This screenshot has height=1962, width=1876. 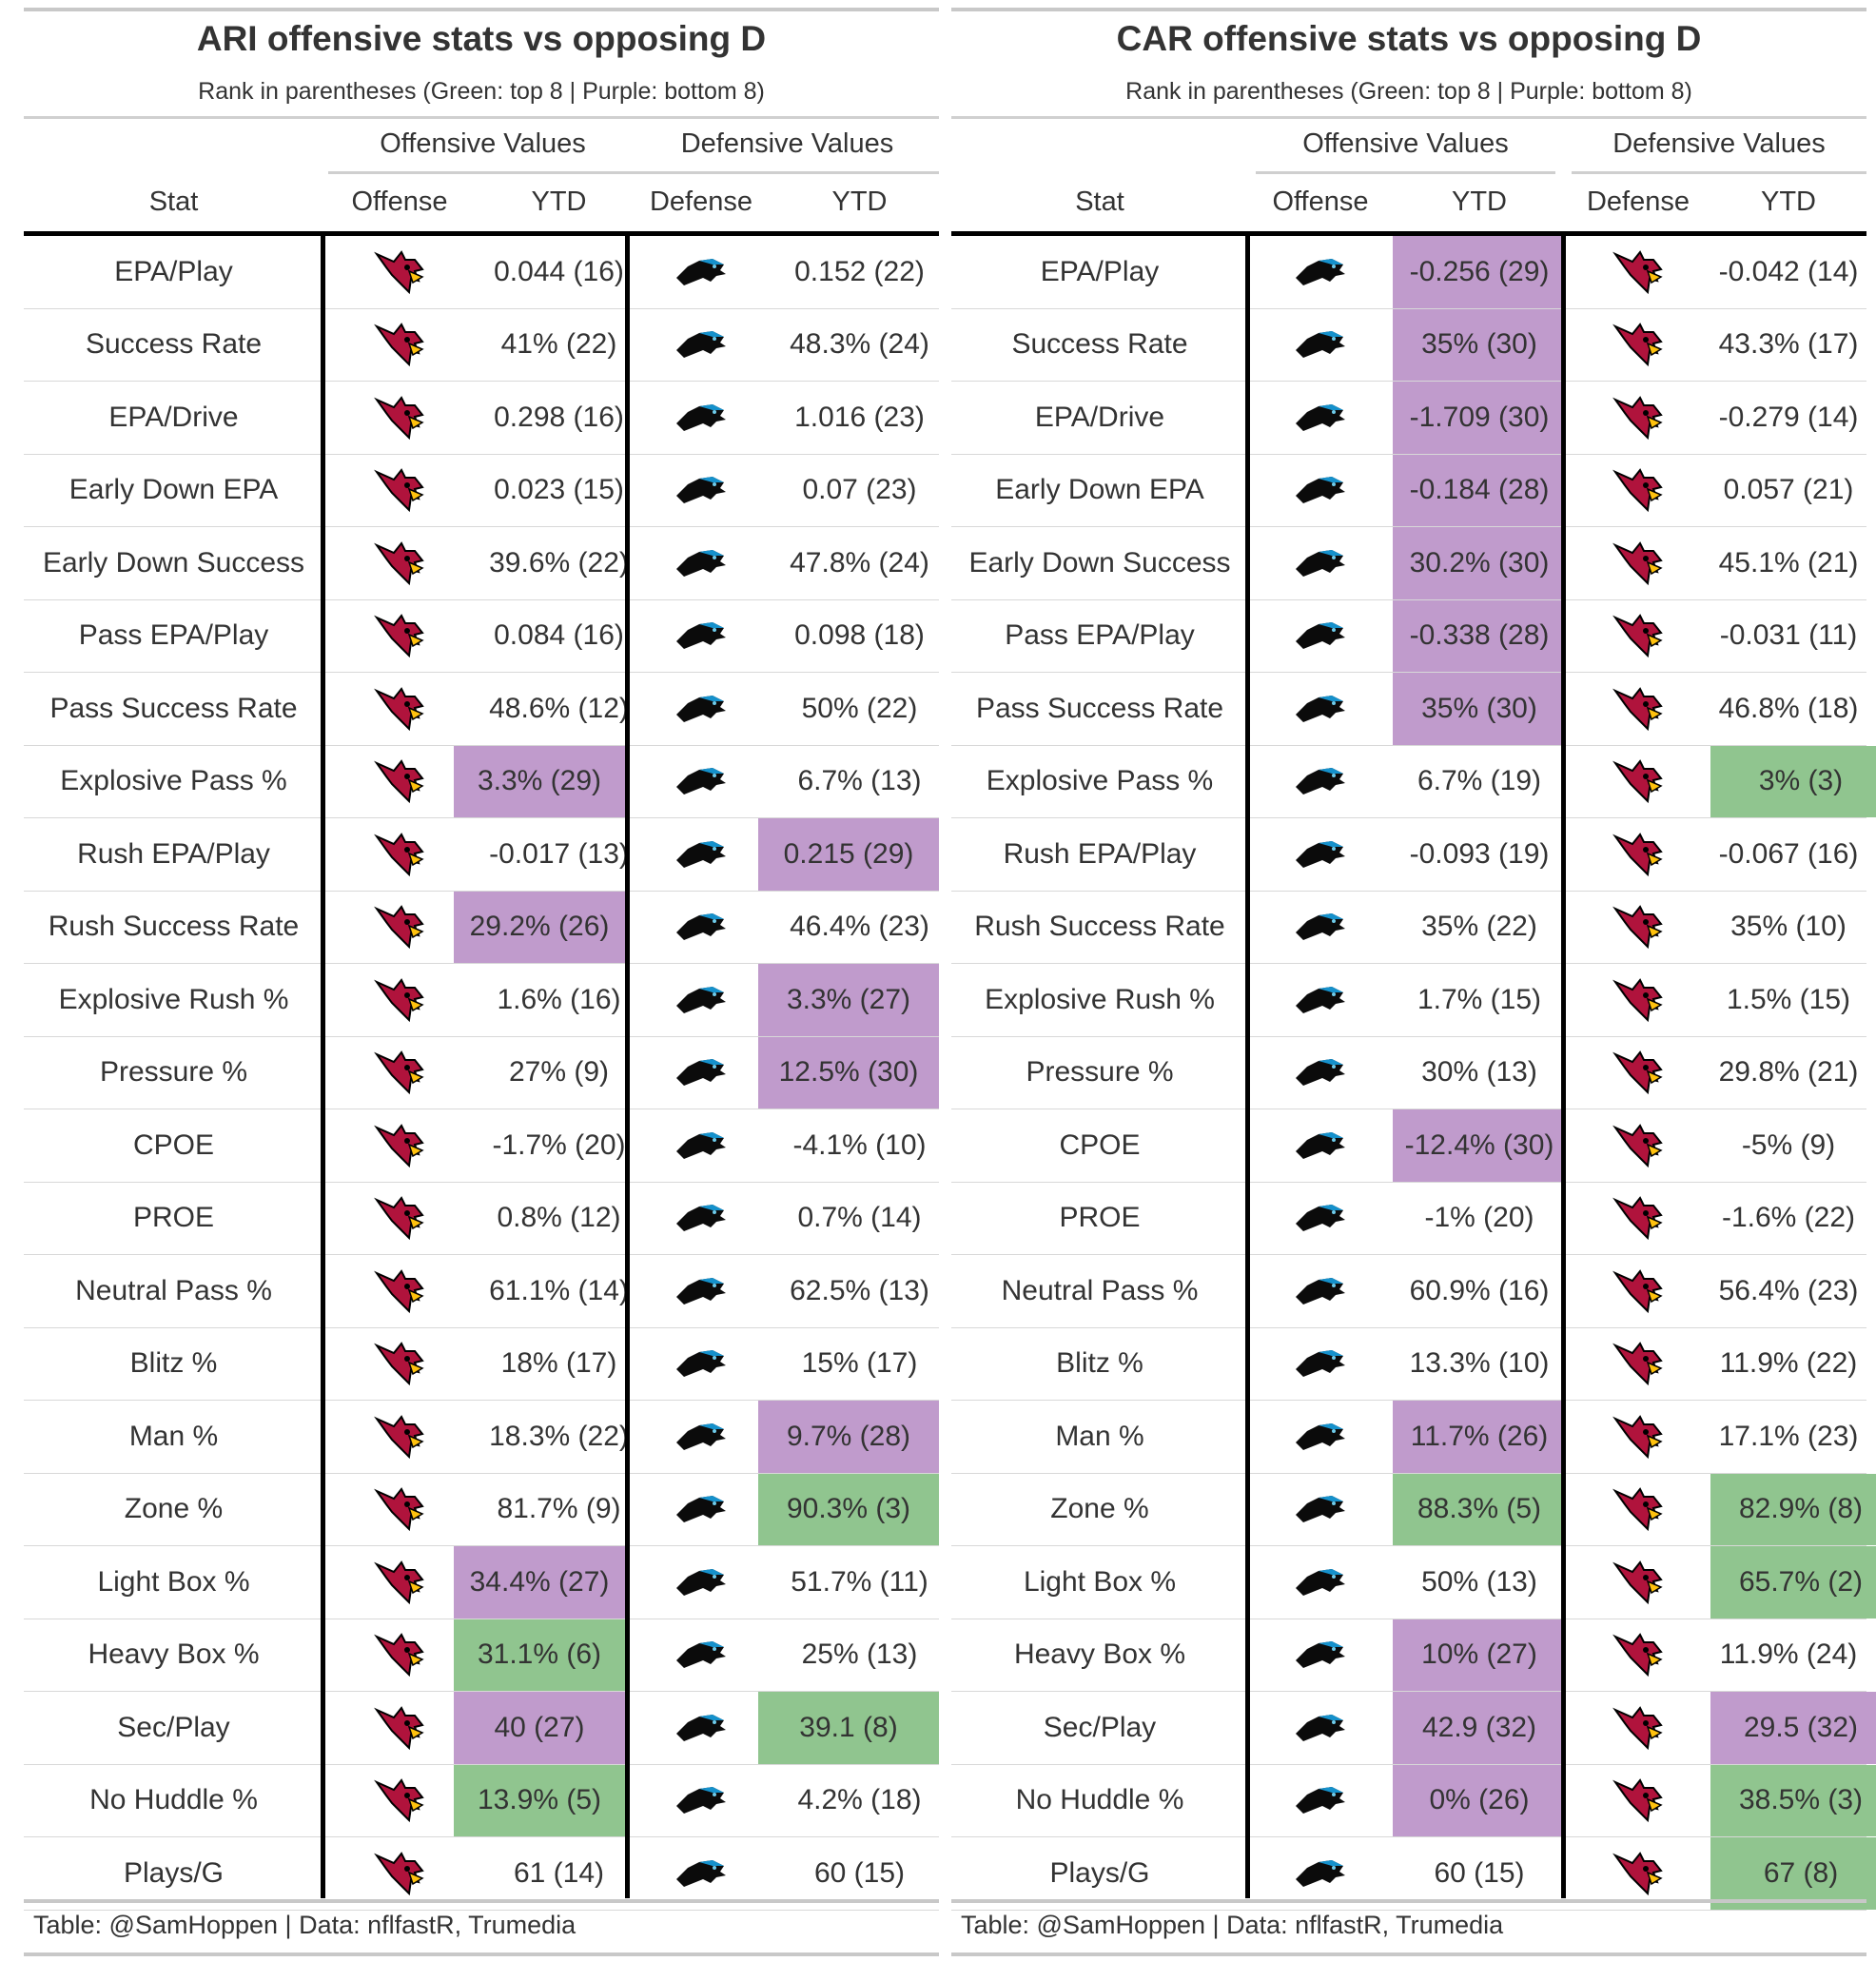 I want to click on offense-ytd-cell: 0.044 (16), so click(x=559, y=271).